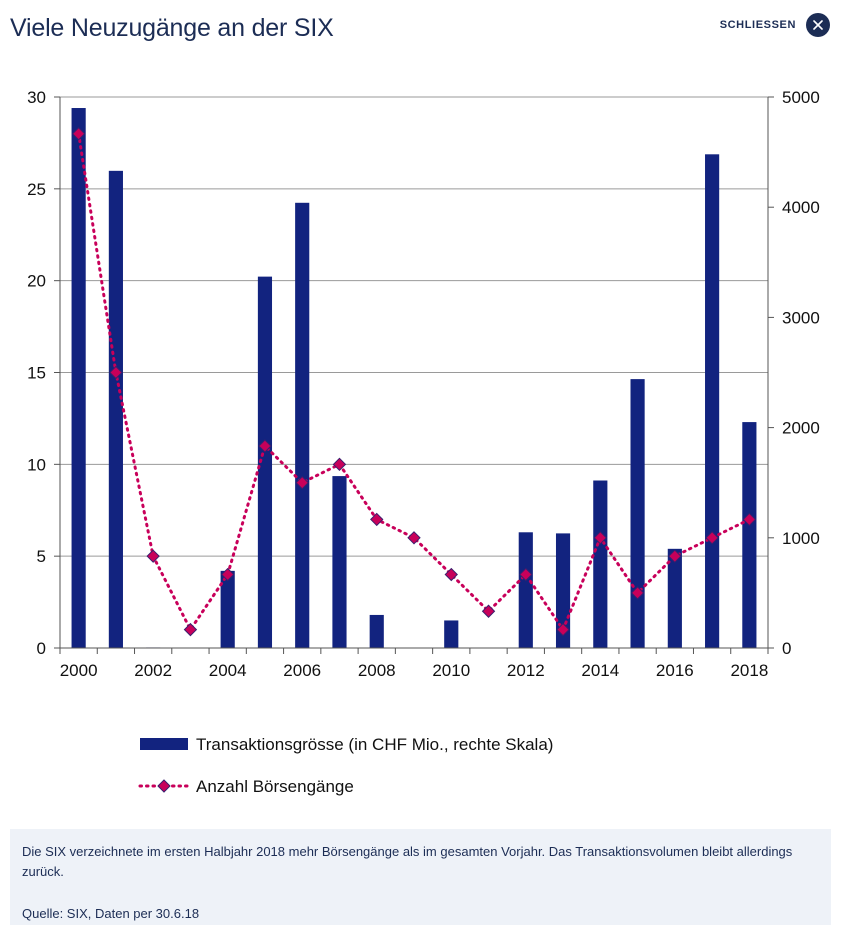 The width and height of the screenshot is (844, 925). What do you see at coordinates (172, 28) in the screenshot?
I see `page-title: Viele Neuzugänge an der SIX` at bounding box center [172, 28].